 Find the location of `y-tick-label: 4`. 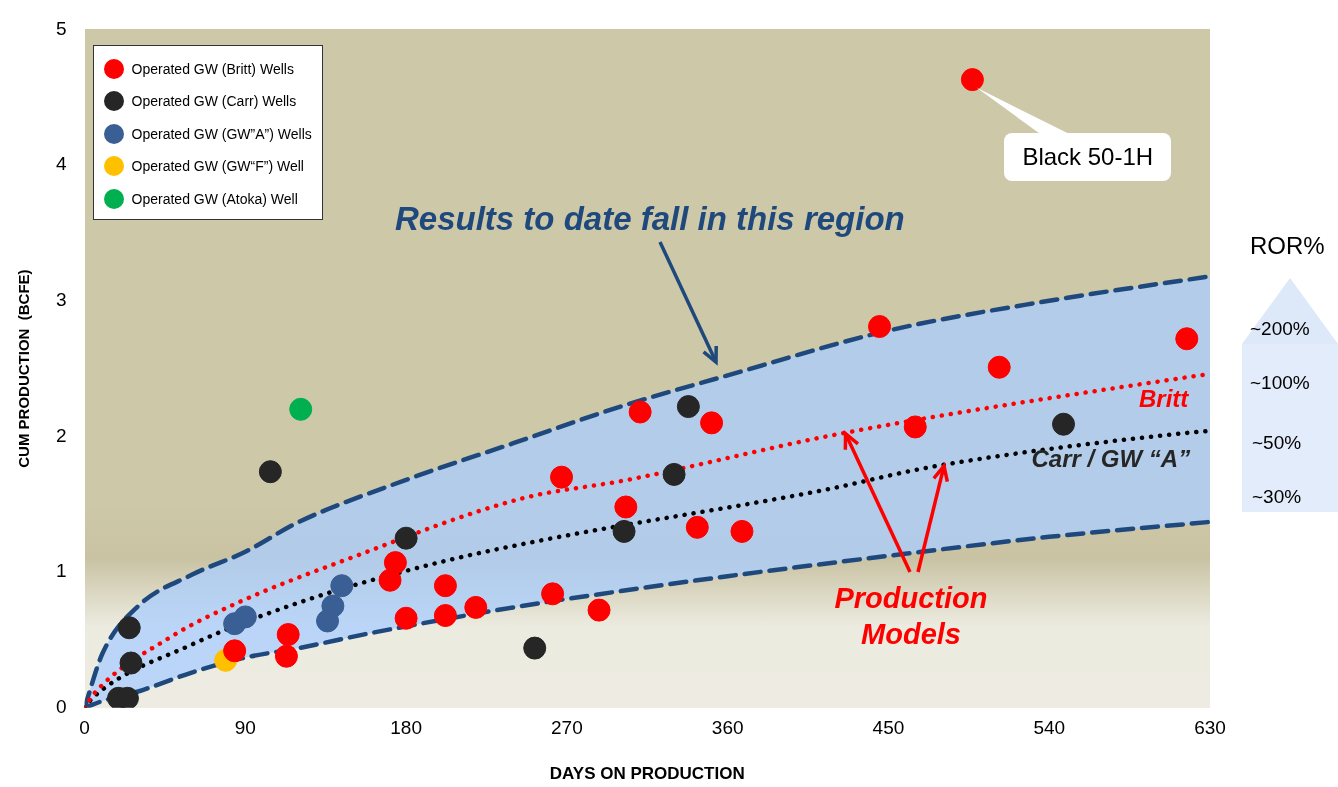

y-tick-label: 4 is located at coordinates (61, 164).